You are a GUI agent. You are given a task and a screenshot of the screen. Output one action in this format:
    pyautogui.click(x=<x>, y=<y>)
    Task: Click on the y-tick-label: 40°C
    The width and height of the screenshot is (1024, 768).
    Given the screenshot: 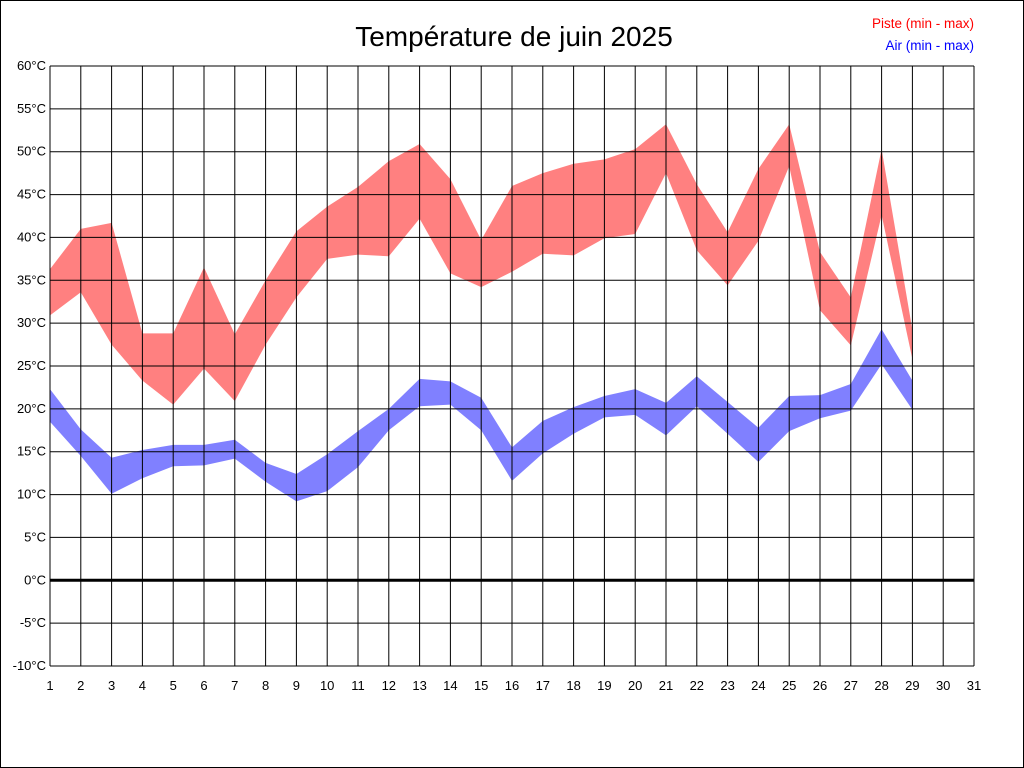 What is the action you would take?
    pyautogui.click(x=31, y=236)
    